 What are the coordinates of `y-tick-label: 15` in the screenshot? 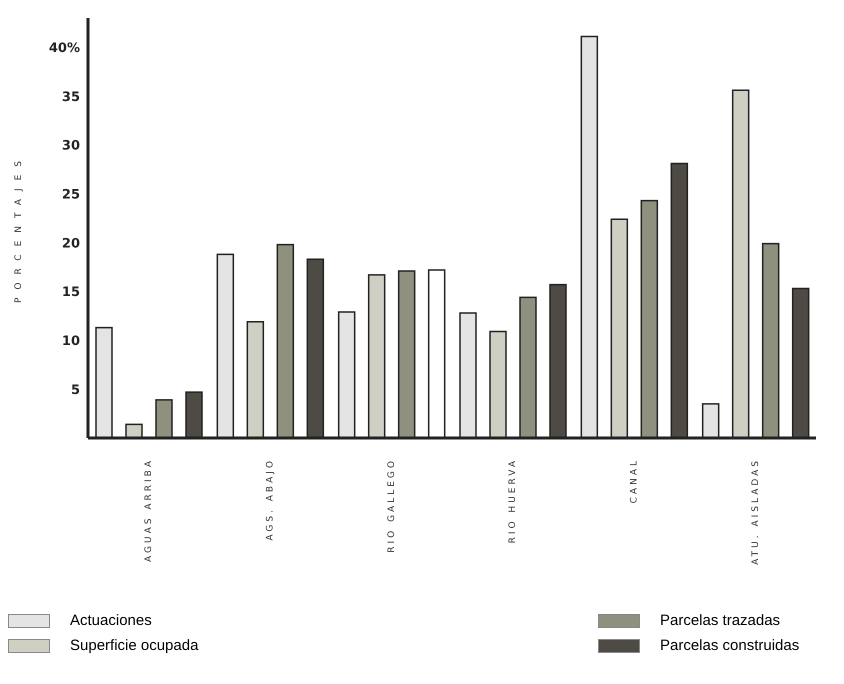 It's located at (71, 292).